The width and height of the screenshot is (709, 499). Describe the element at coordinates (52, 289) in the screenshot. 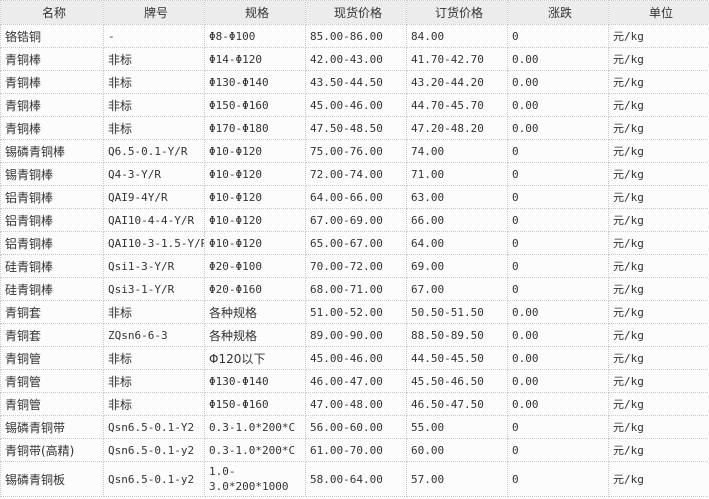

I see `cell-name: 硅青铜棒` at that location.